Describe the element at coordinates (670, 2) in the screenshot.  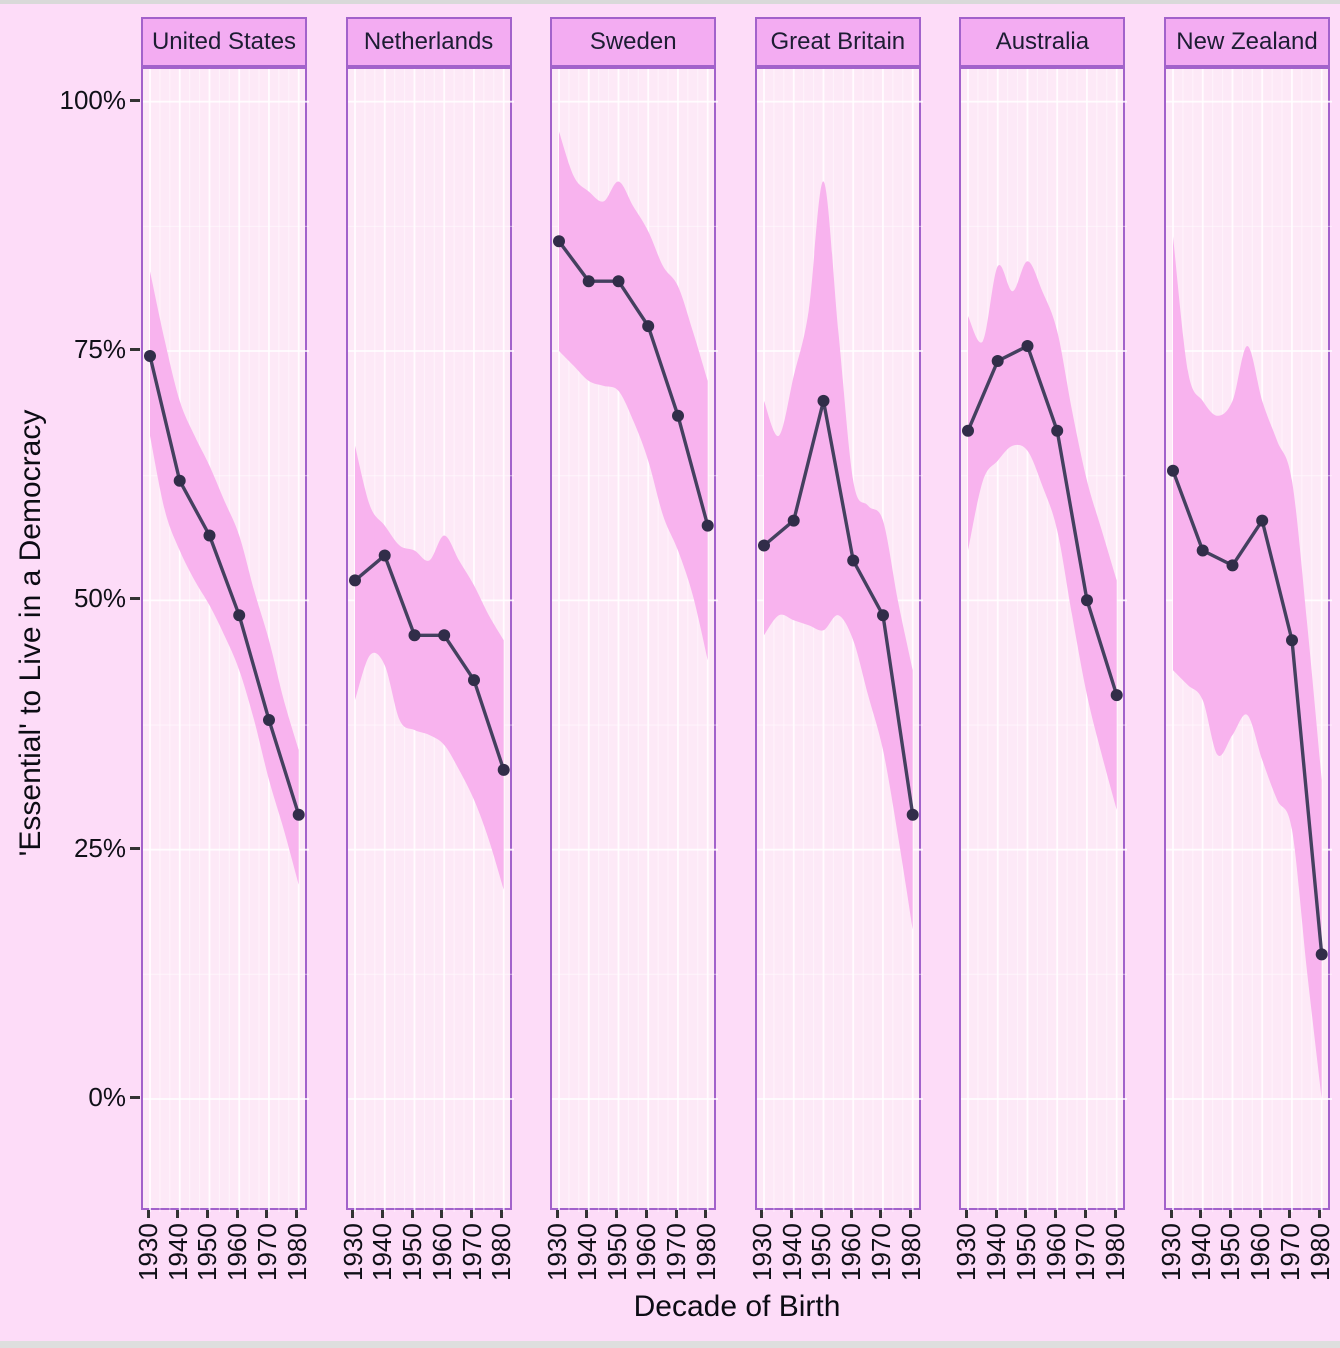
I see `top-edge-strip` at that location.